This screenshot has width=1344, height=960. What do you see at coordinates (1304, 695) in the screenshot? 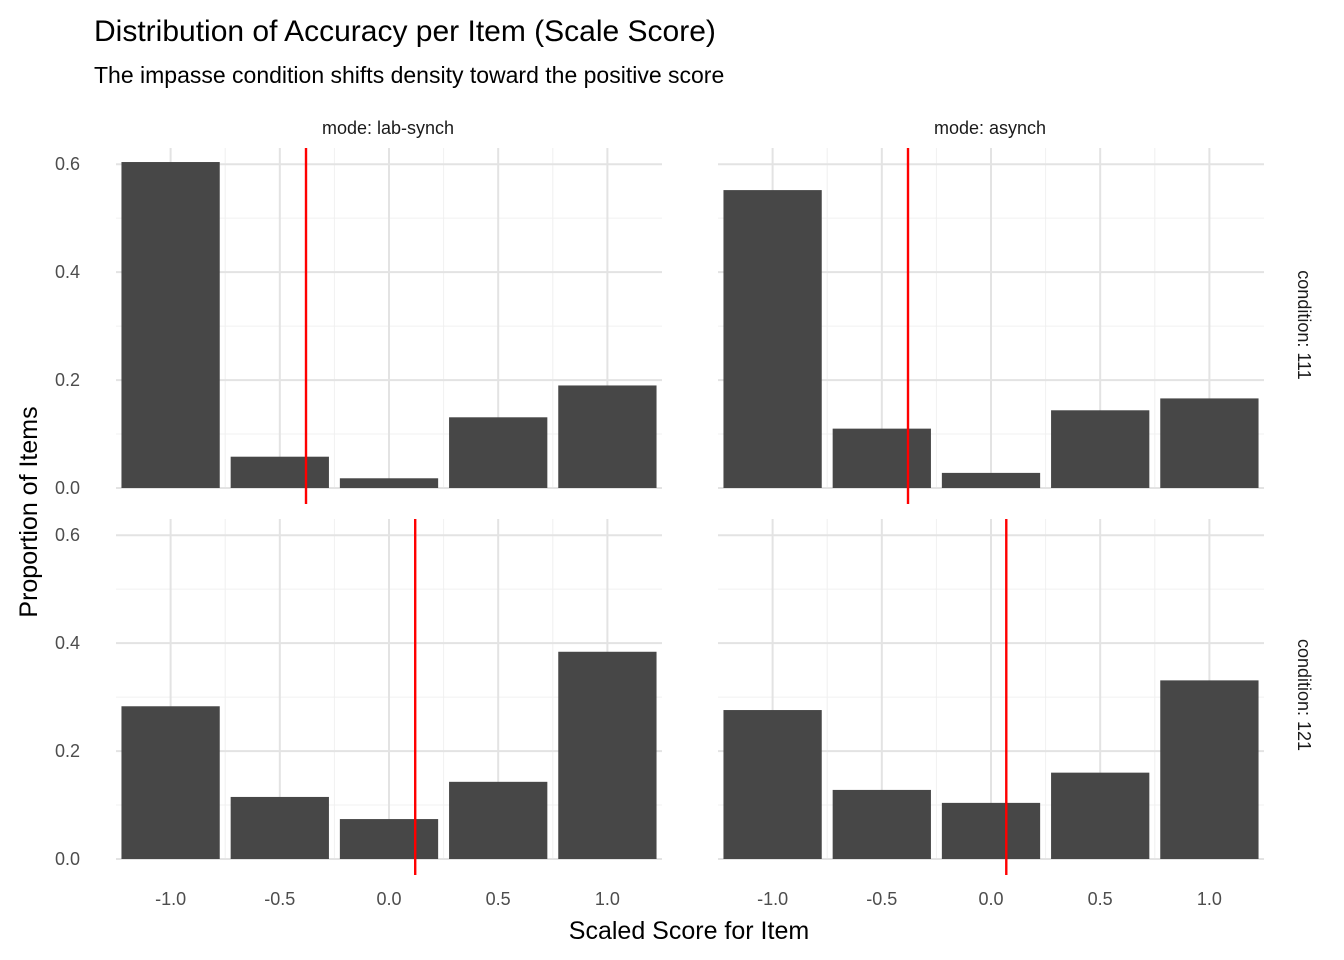
I see `row-strip-label-121: condition: 121` at bounding box center [1304, 695].